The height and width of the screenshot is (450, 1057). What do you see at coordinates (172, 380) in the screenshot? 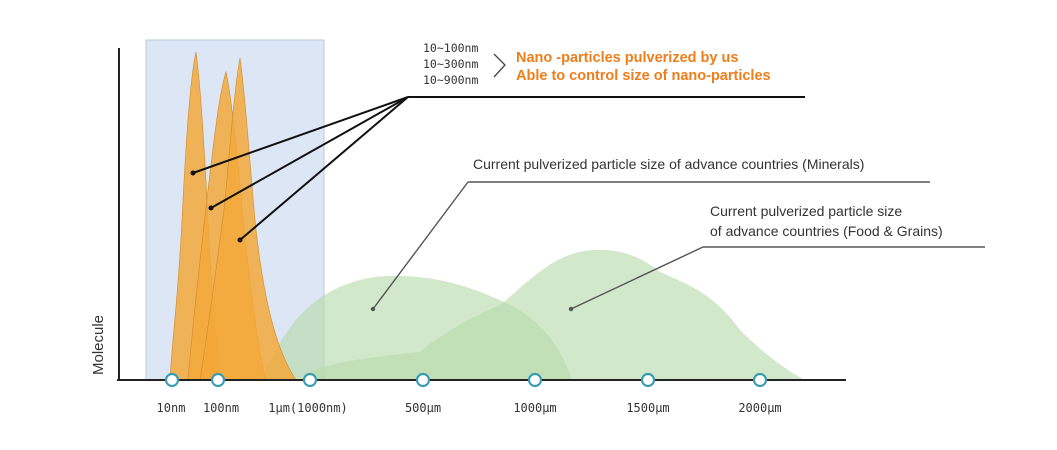
I see `tick-marker-10nm` at bounding box center [172, 380].